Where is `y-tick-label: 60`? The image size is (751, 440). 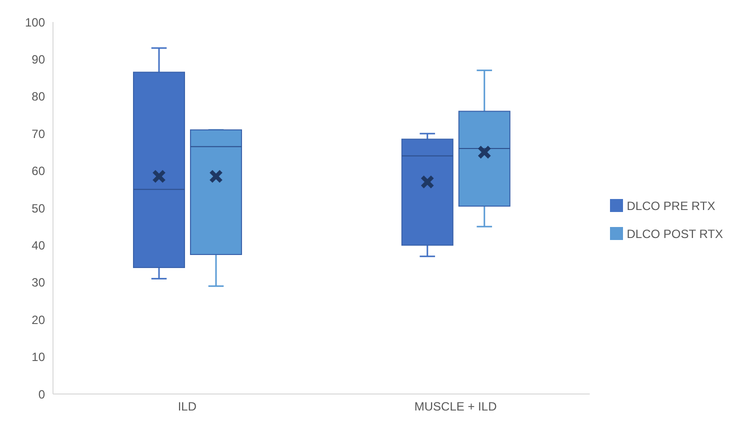 y-tick-label: 60 is located at coordinates (39, 171).